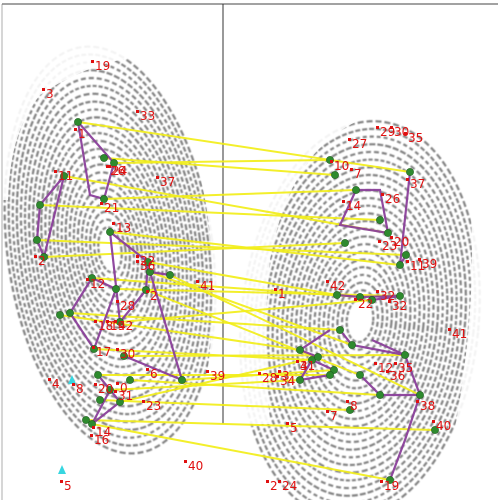 The image size is (500, 504). I want to click on minutia-index-label: 35, so click(415, 138).